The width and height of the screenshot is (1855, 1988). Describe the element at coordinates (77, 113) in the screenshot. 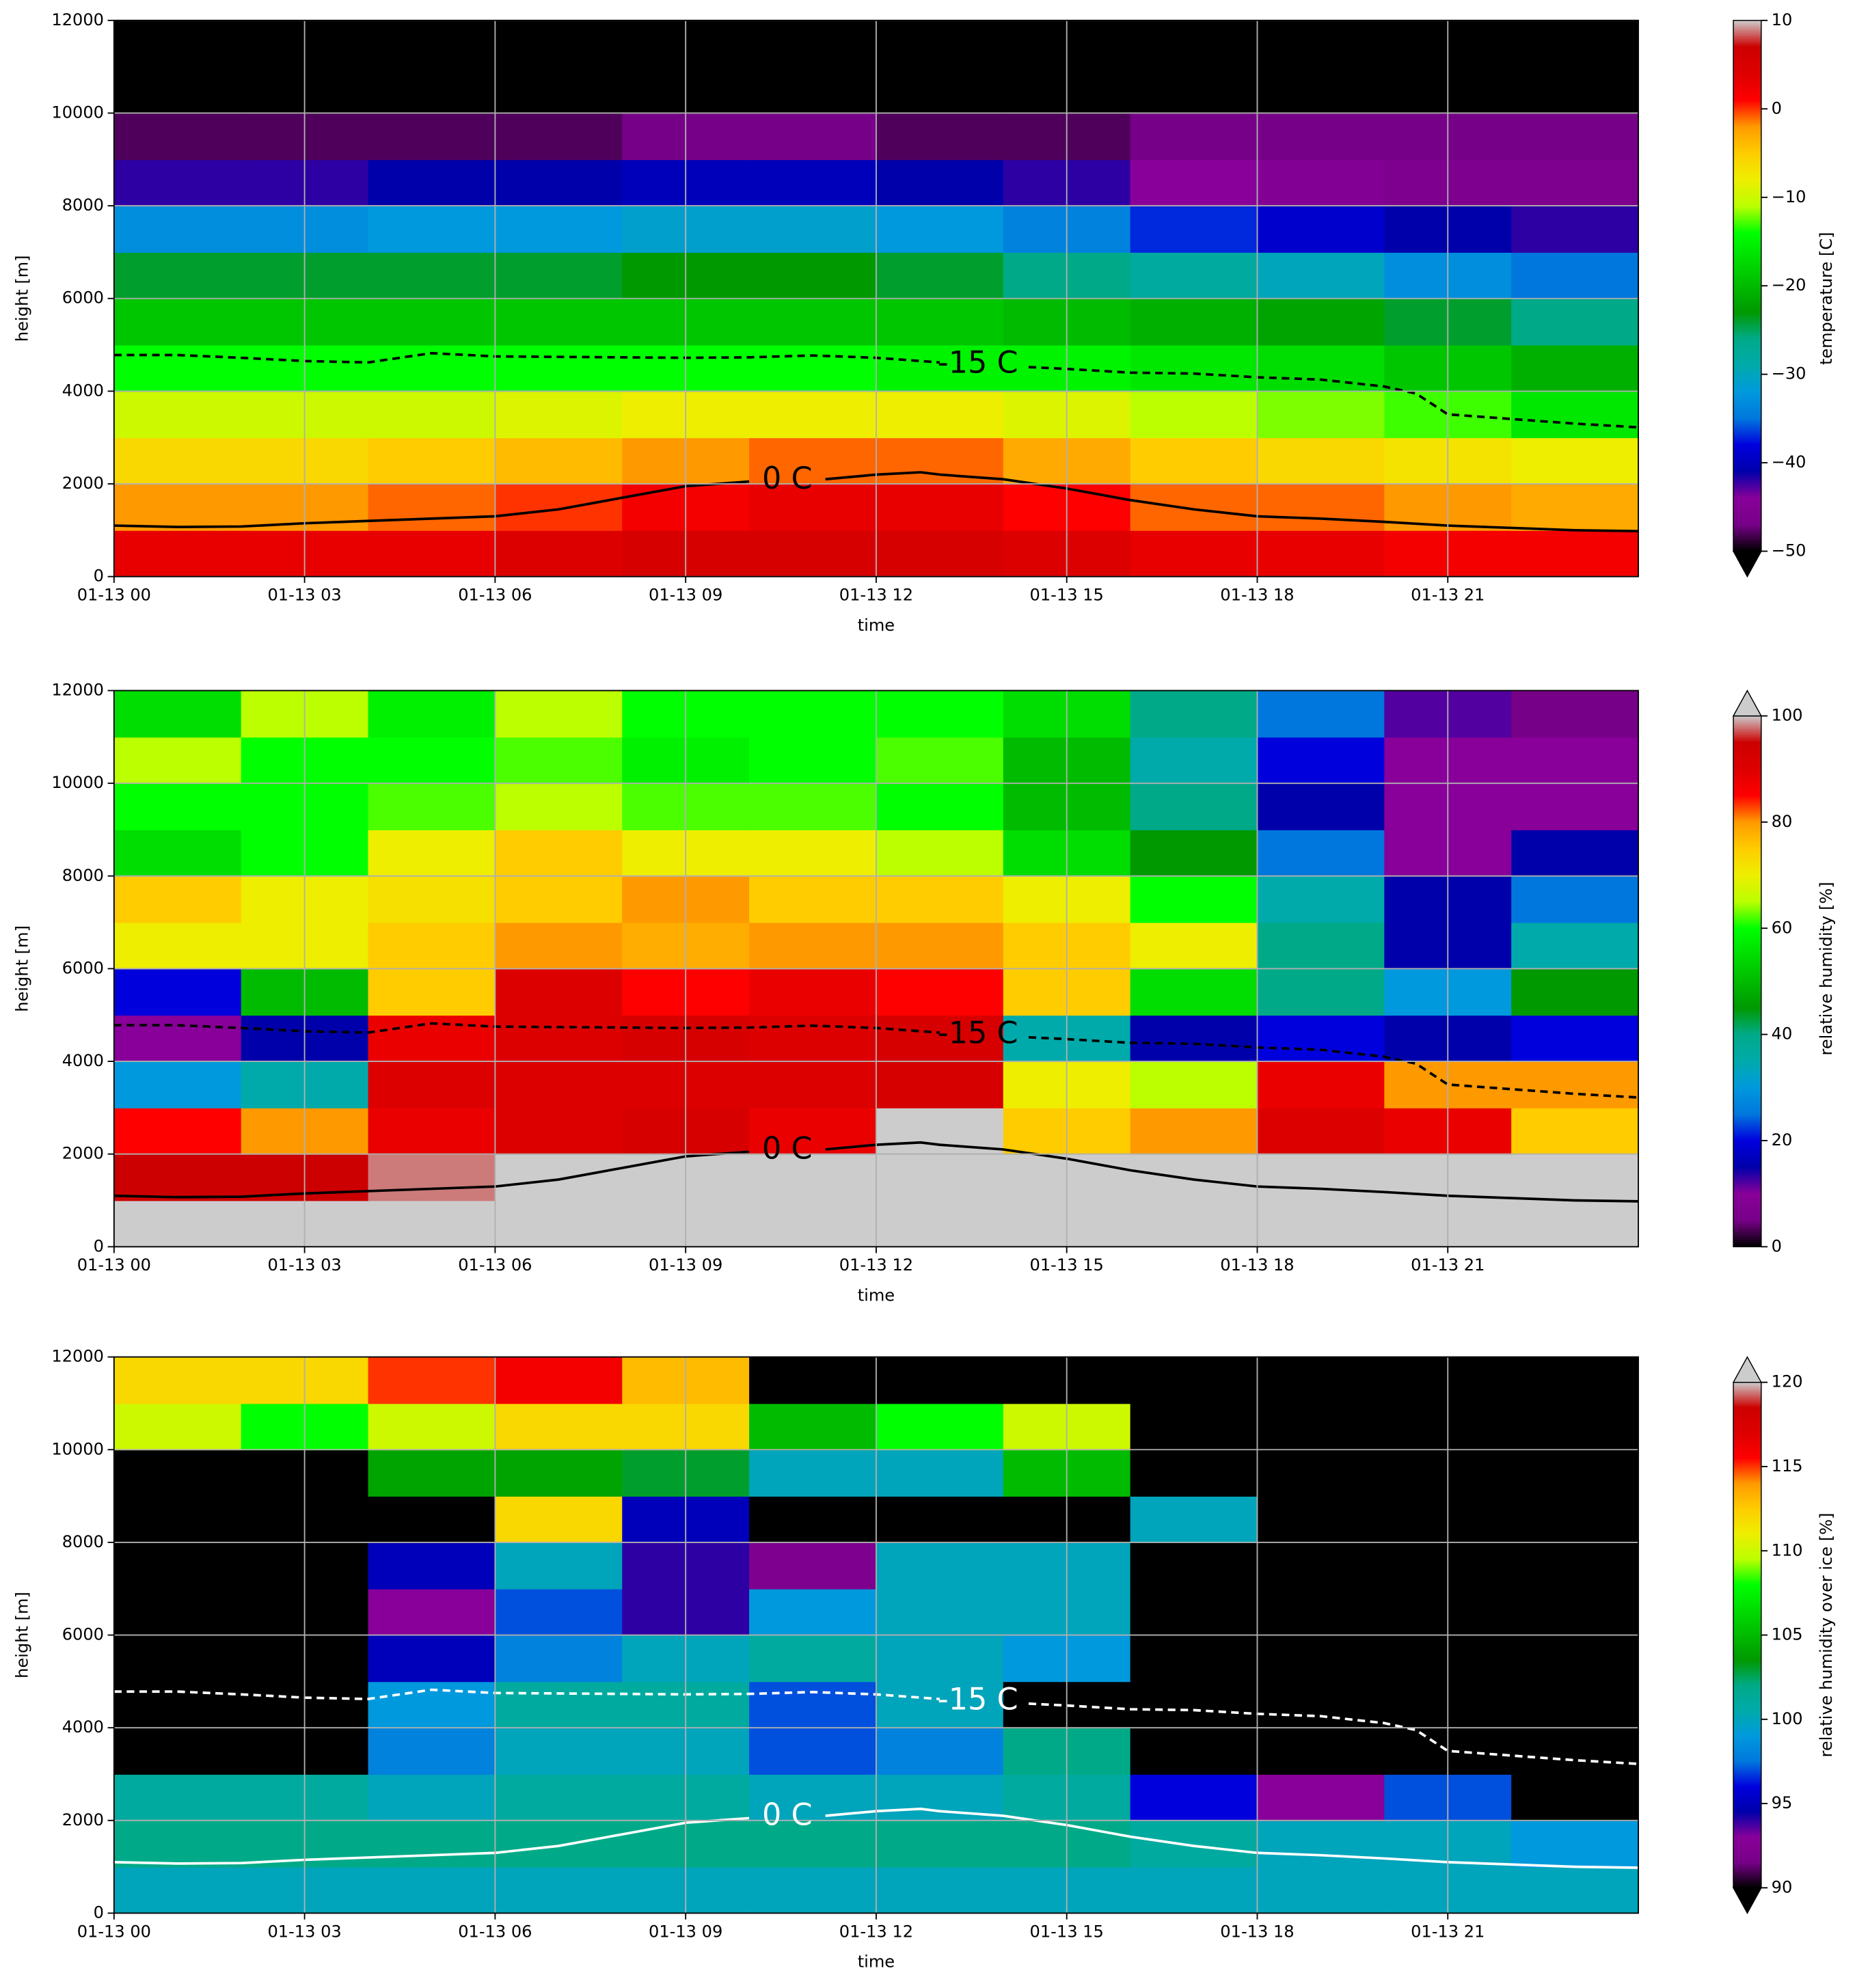

I see `y-tick-label: 10000` at that location.